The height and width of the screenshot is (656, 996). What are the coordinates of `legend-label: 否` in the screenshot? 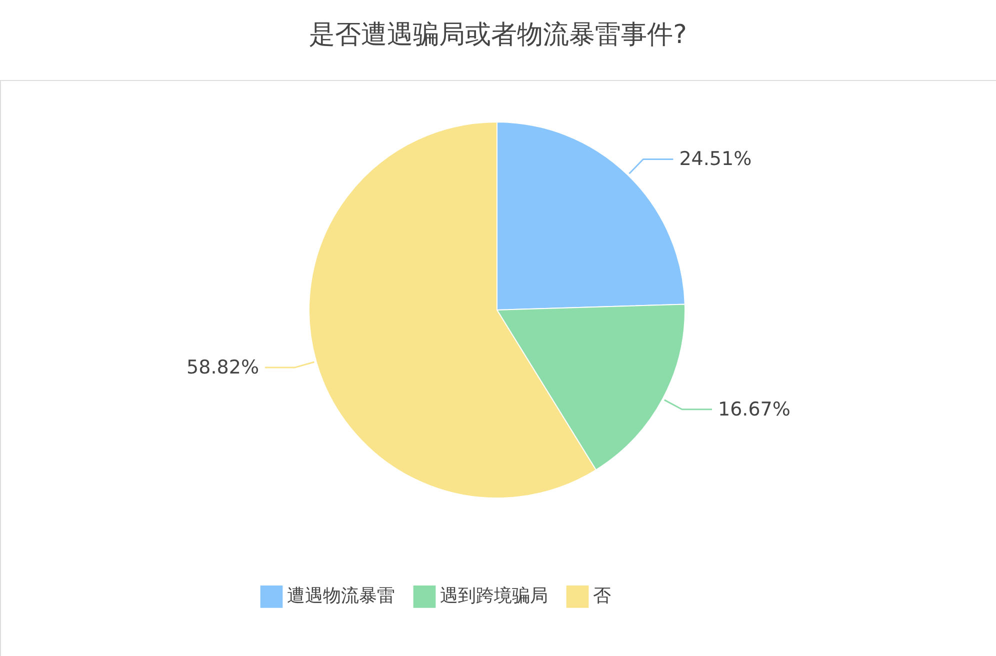 It's located at (602, 596).